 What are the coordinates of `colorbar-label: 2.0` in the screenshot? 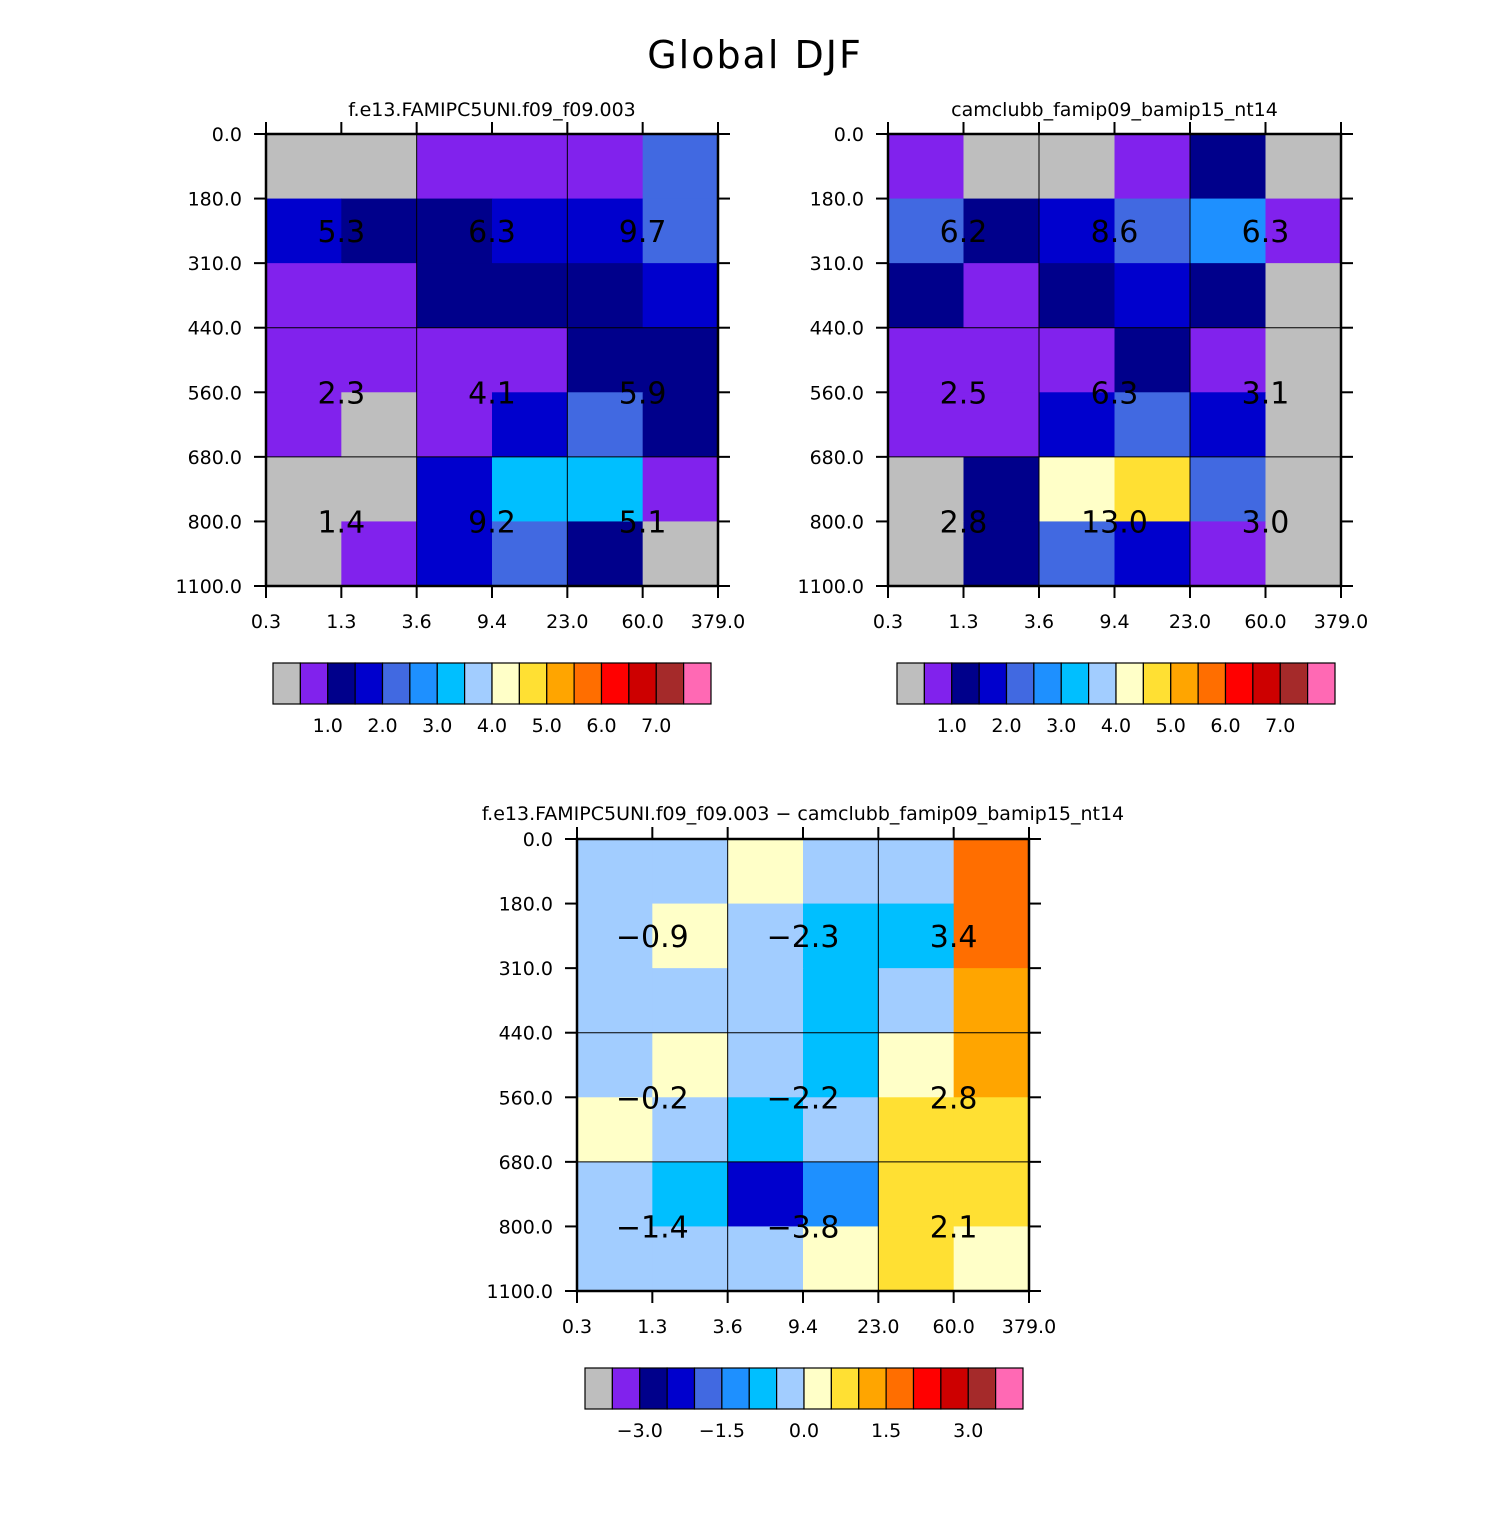 It's located at (382, 726).